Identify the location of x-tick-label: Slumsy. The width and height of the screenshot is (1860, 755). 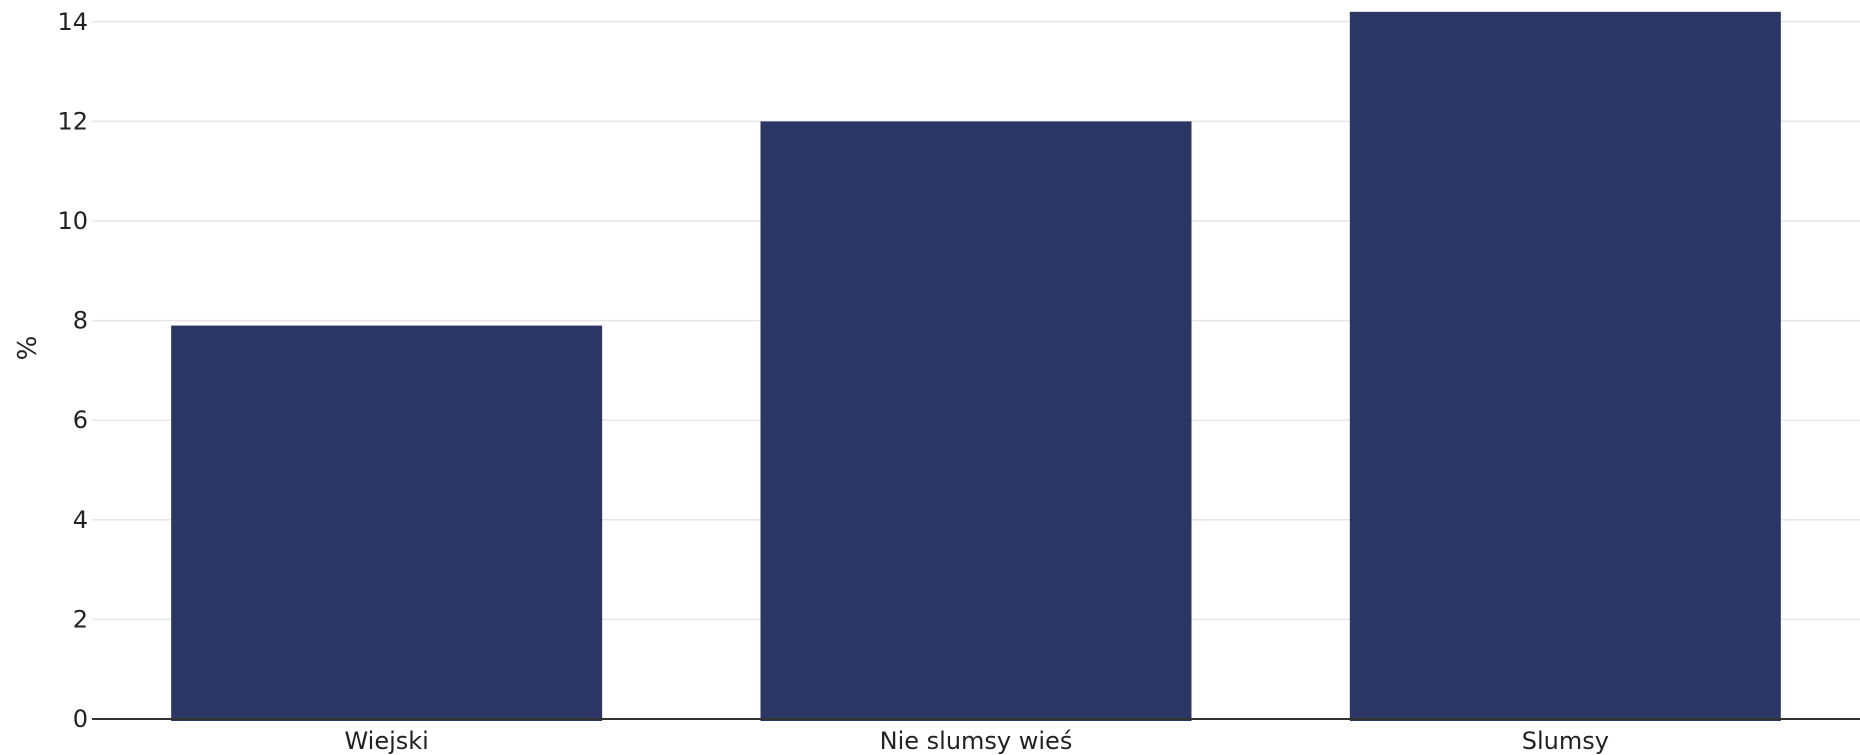
(1565, 741).